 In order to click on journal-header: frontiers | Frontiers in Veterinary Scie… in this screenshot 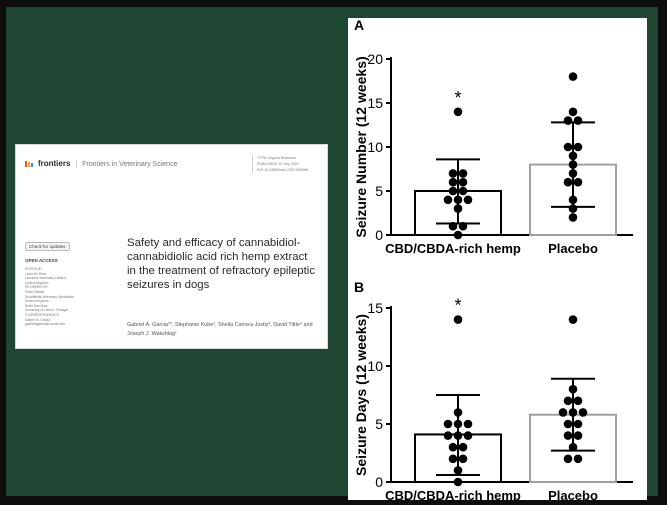, I will do `click(101, 163)`.